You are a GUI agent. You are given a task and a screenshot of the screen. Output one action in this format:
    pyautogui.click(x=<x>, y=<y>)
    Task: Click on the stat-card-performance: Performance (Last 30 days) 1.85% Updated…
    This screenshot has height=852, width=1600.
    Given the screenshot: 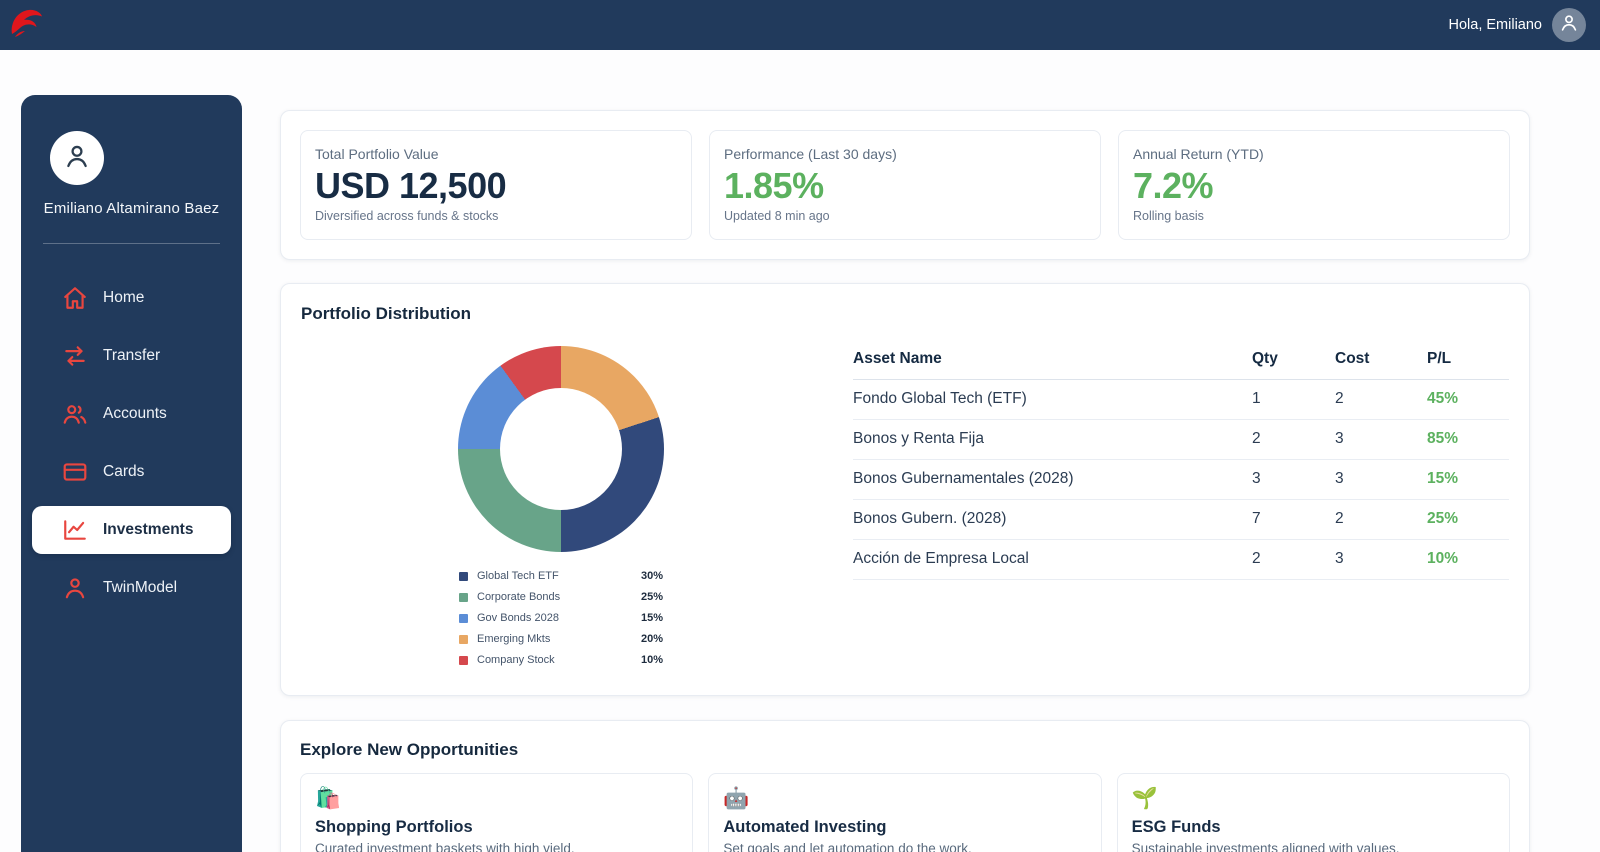 What is the action you would take?
    pyautogui.click(x=905, y=185)
    